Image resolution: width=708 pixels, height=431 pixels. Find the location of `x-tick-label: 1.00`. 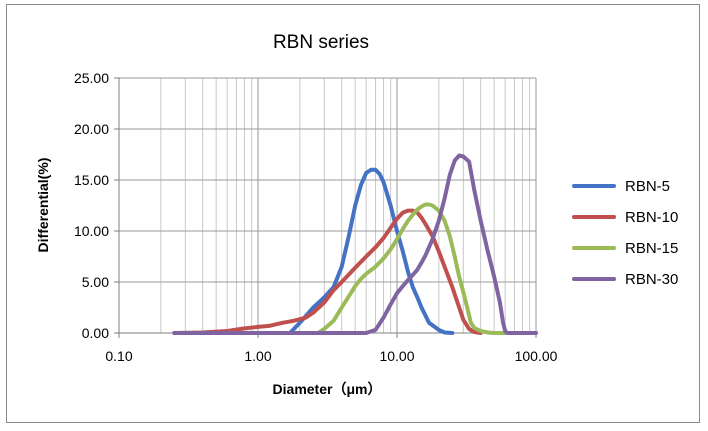

x-tick-label: 1.00 is located at coordinates (257, 356).